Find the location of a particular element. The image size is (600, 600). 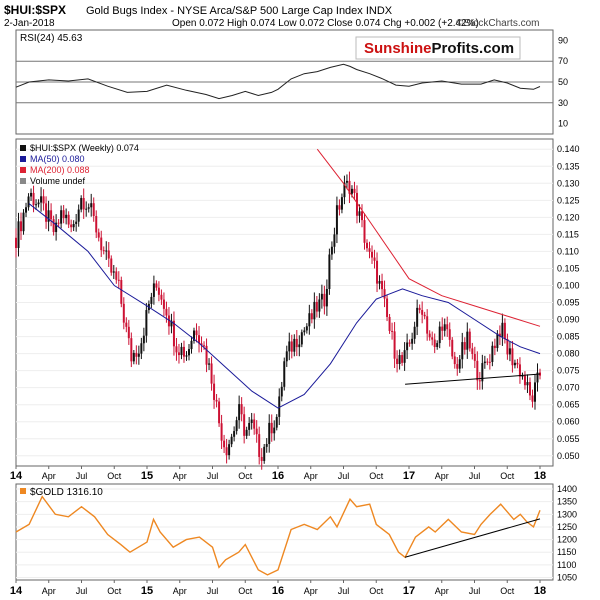

x-tick-label: 17 is located at coordinates (409, 591).